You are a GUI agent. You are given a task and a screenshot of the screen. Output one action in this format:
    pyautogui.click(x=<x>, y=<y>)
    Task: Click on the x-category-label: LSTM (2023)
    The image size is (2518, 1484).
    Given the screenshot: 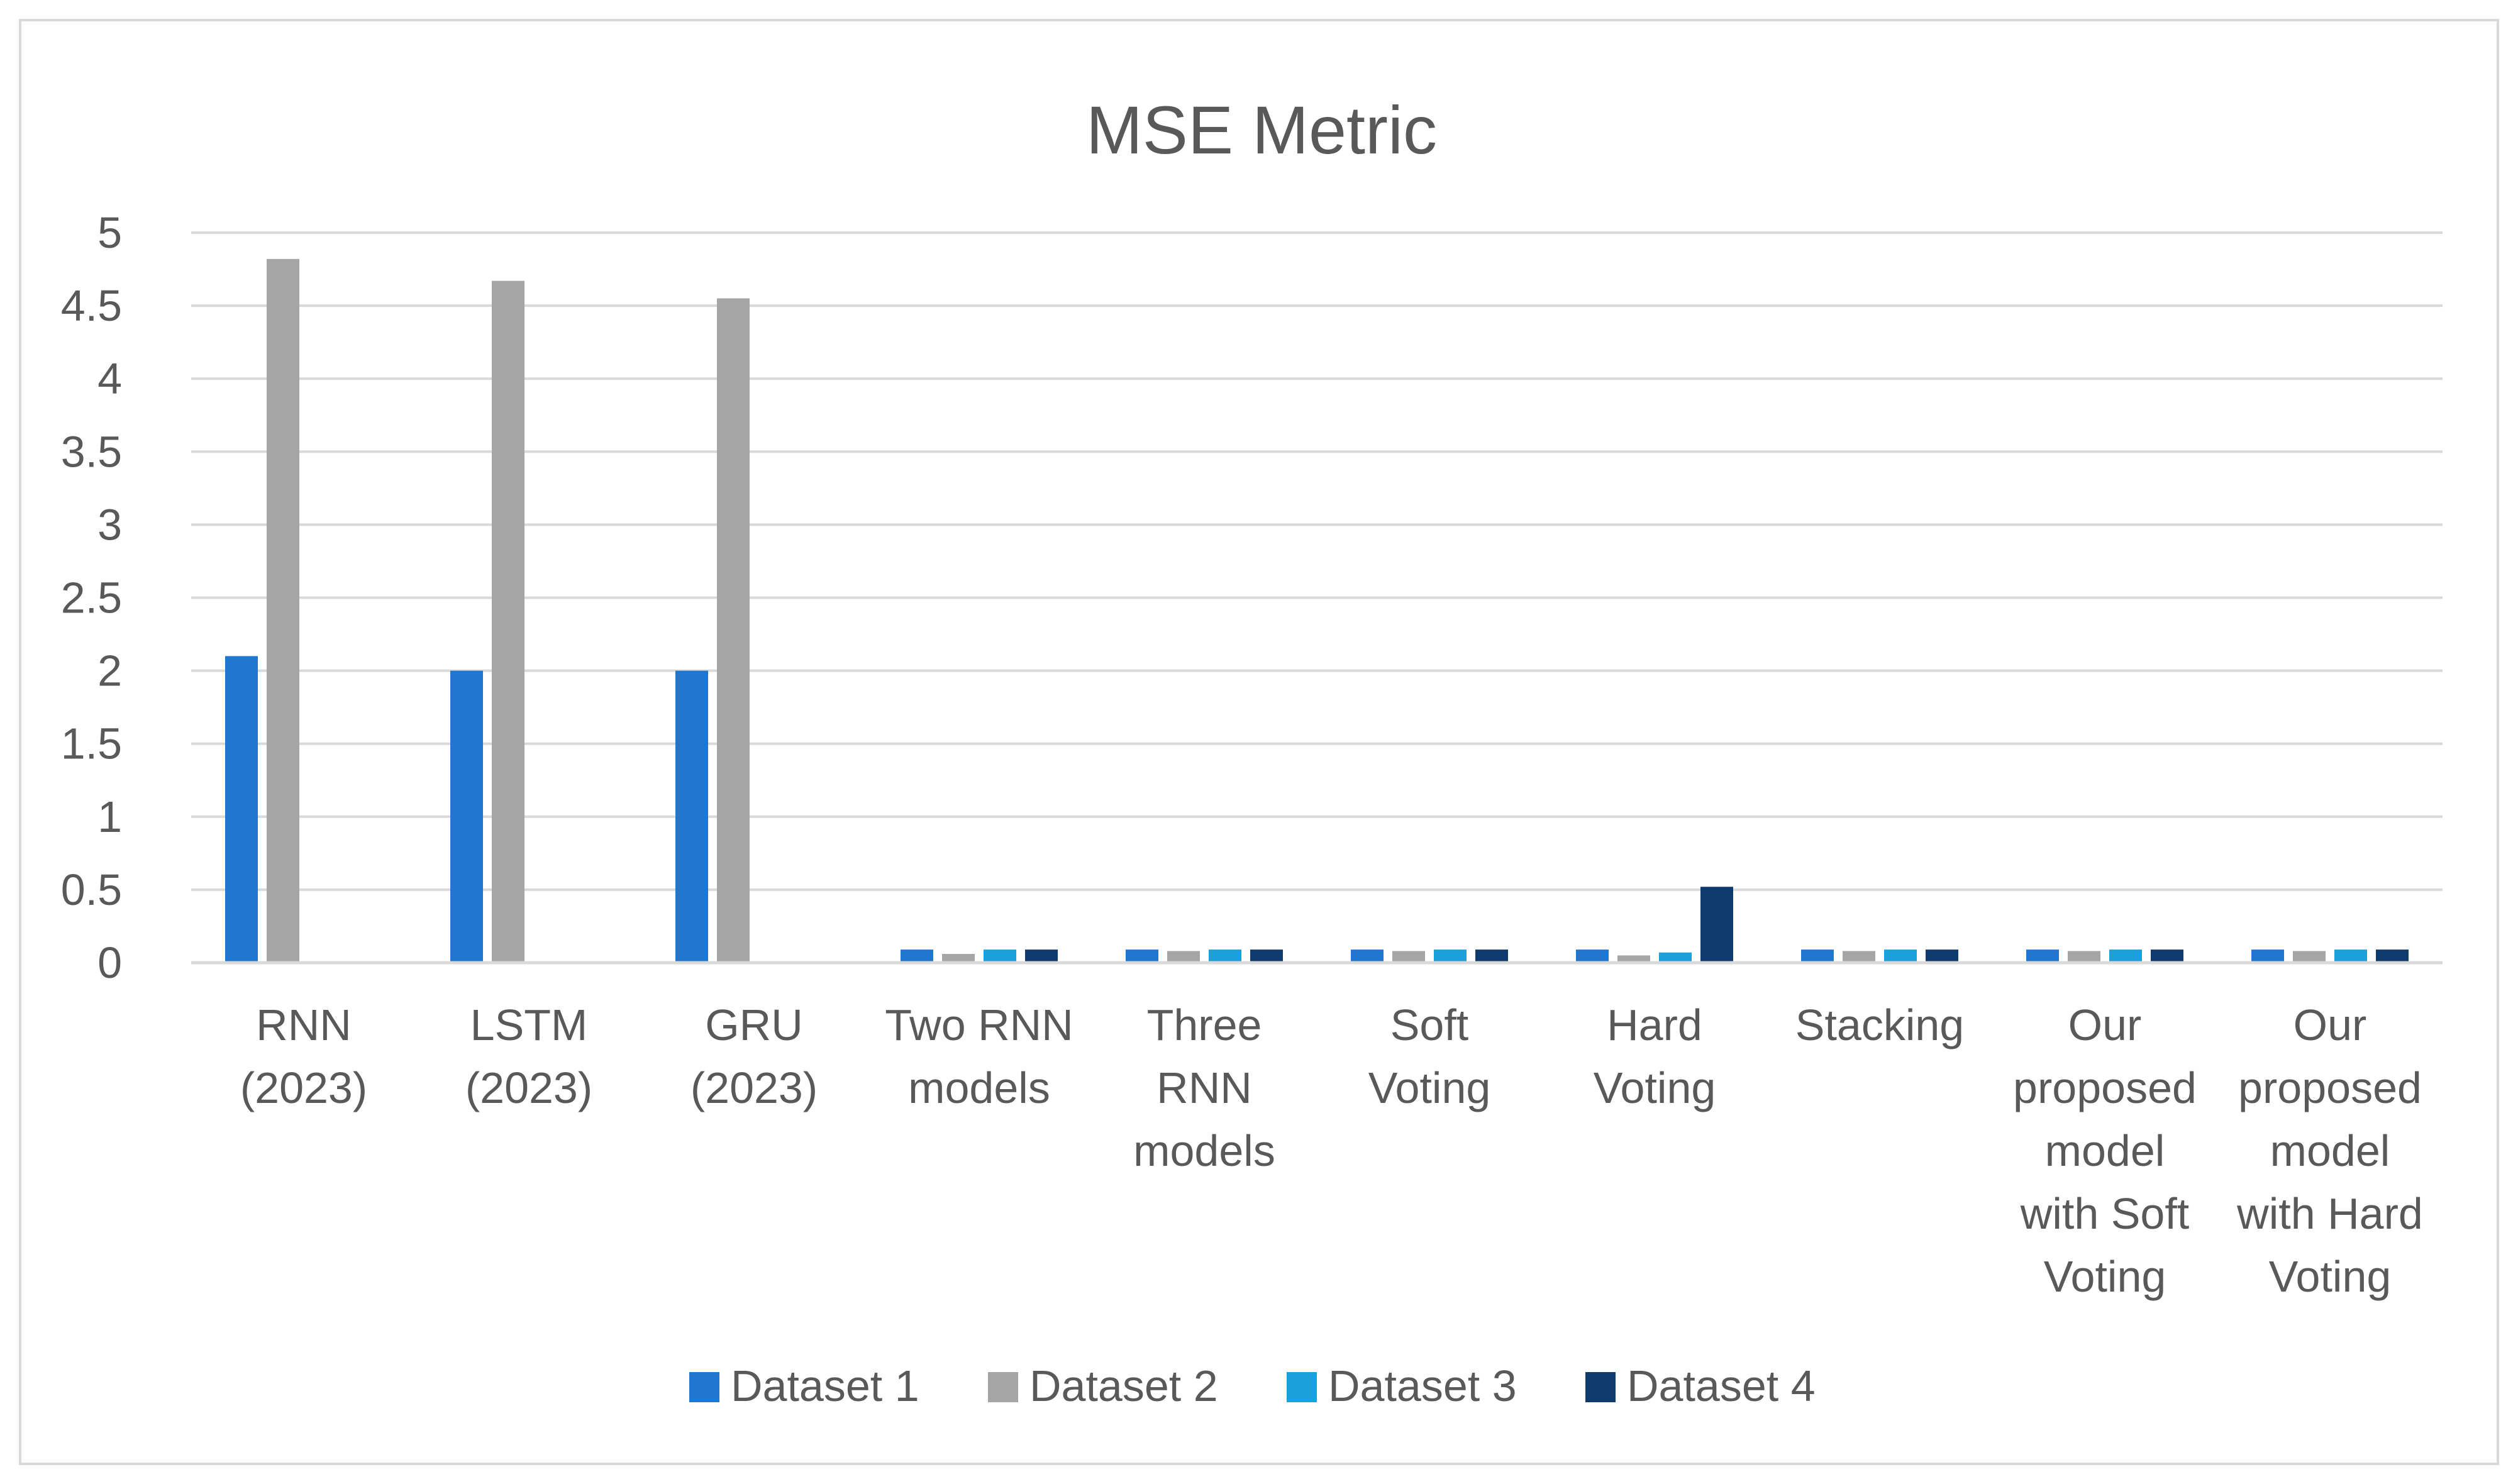 What is the action you would take?
    pyautogui.click(x=528, y=1056)
    